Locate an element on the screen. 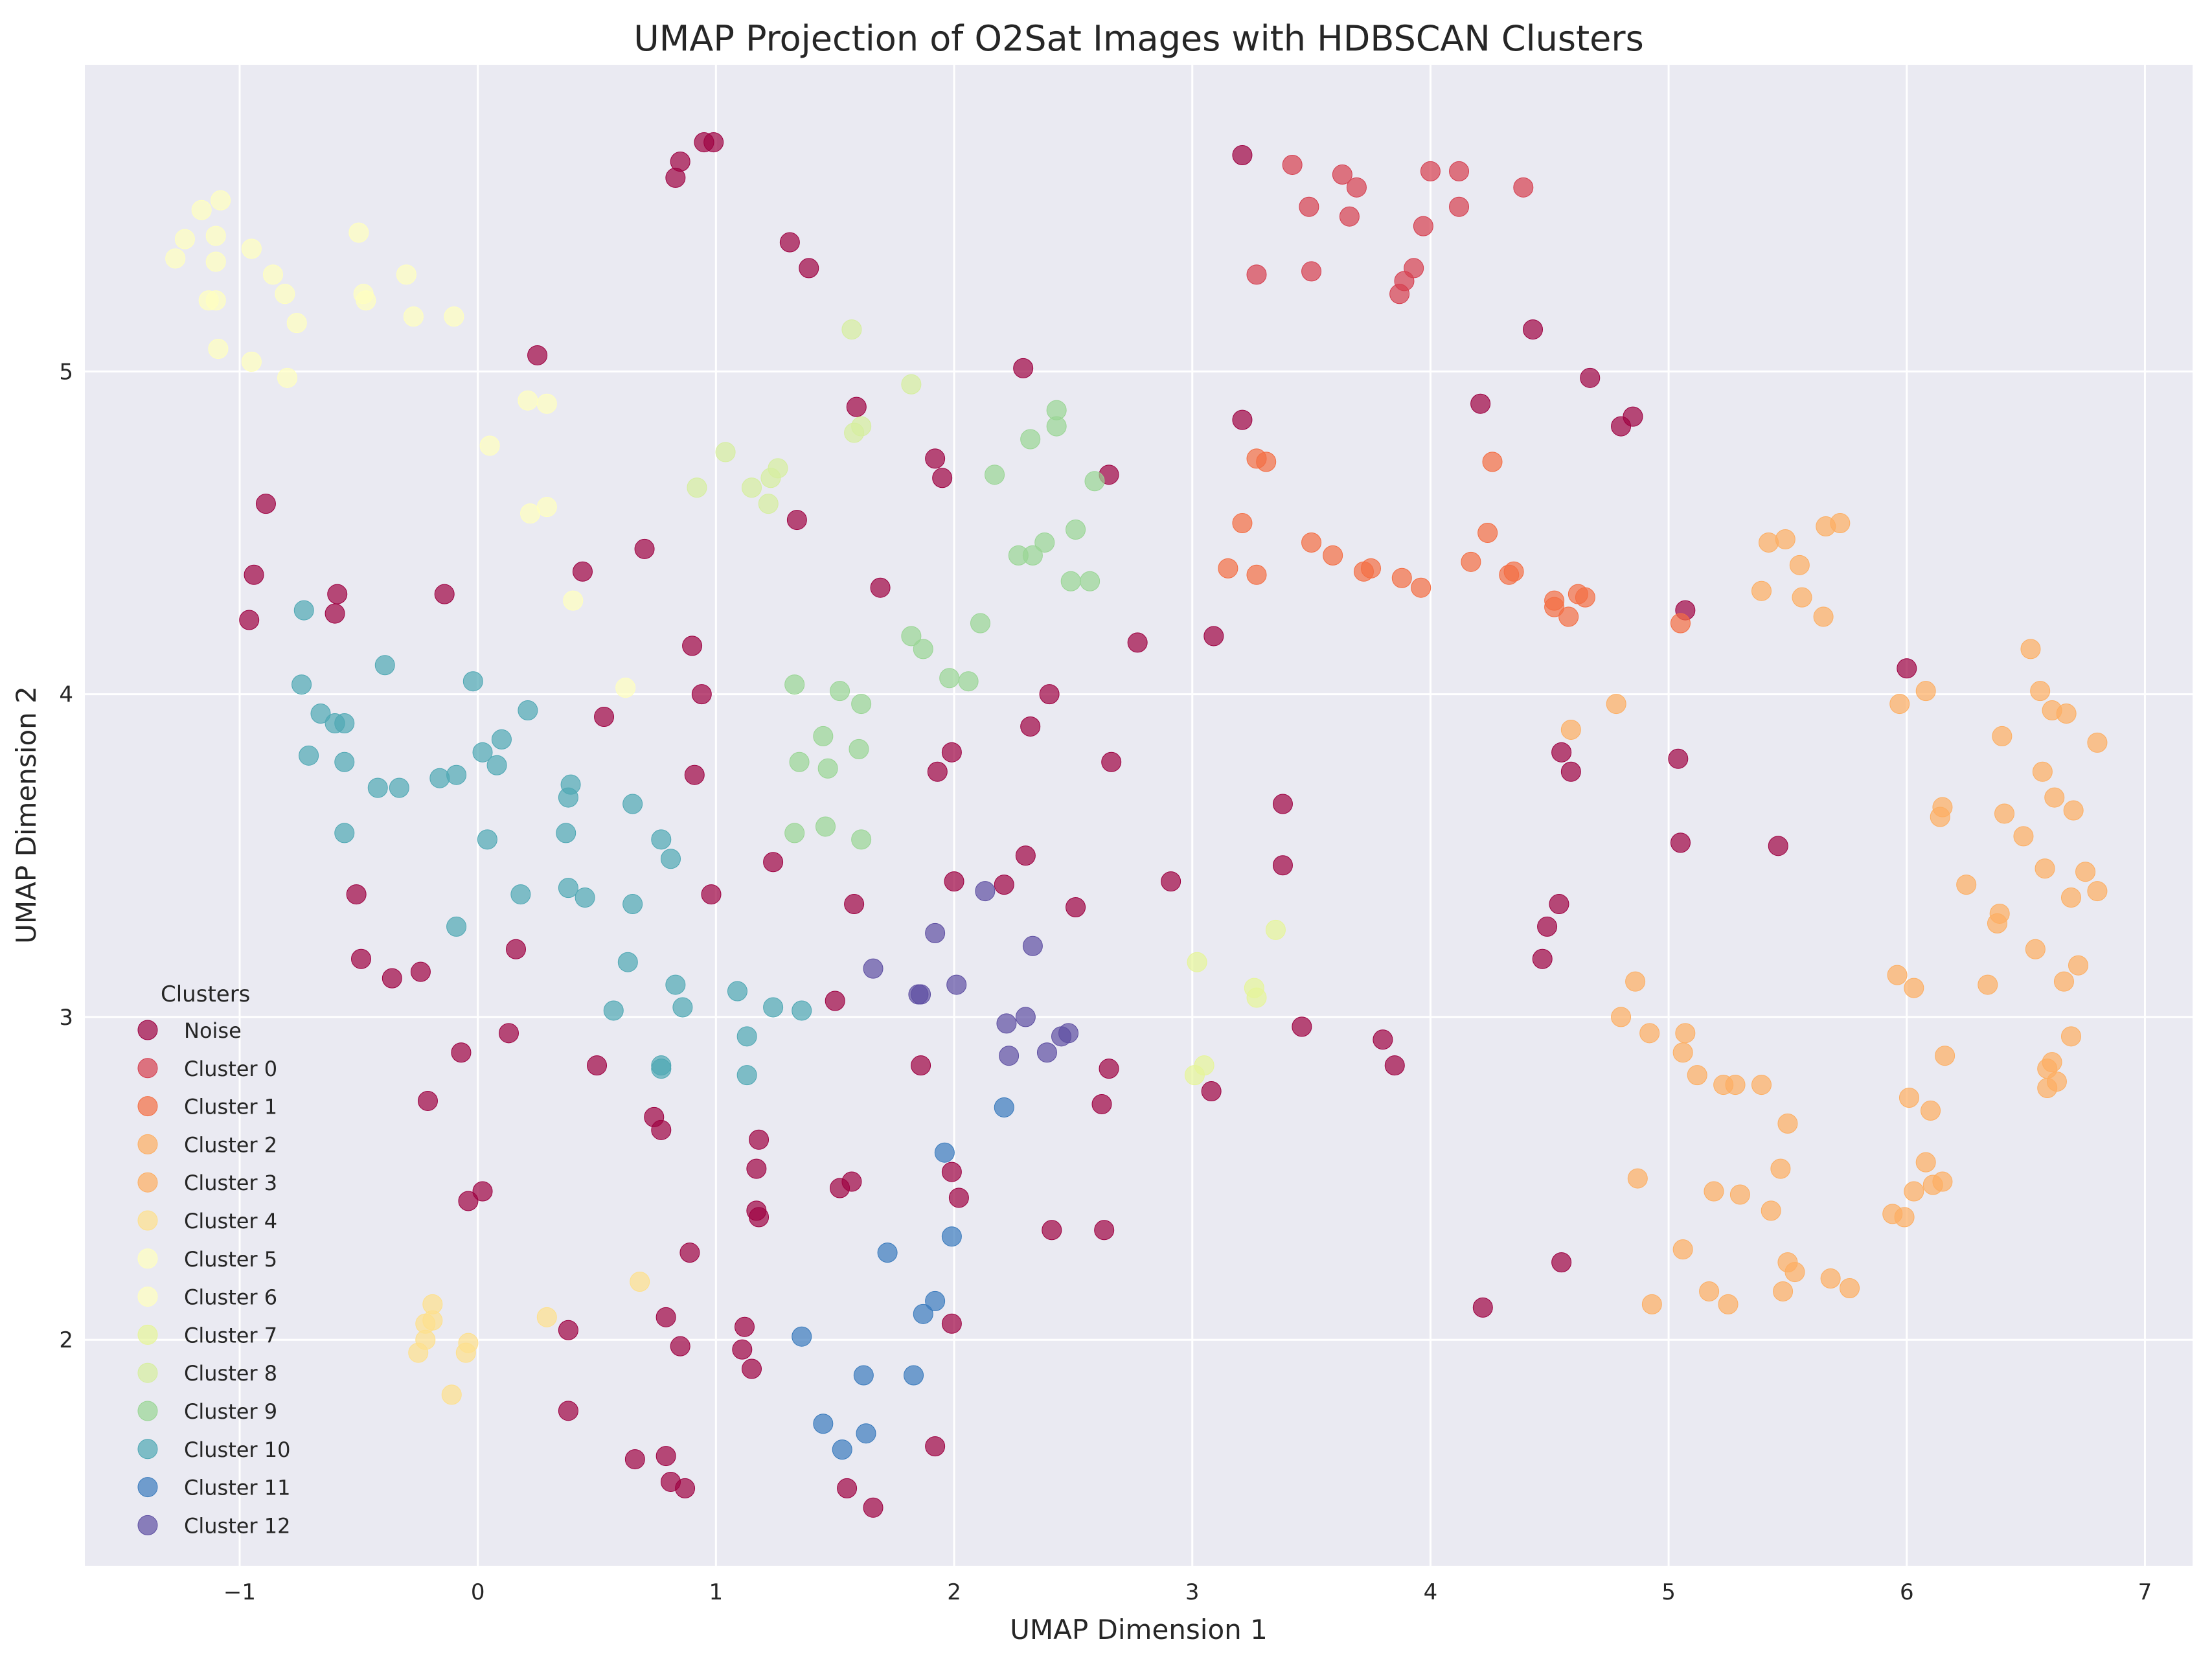  legend-item: Noise is located at coordinates (190, 1030).